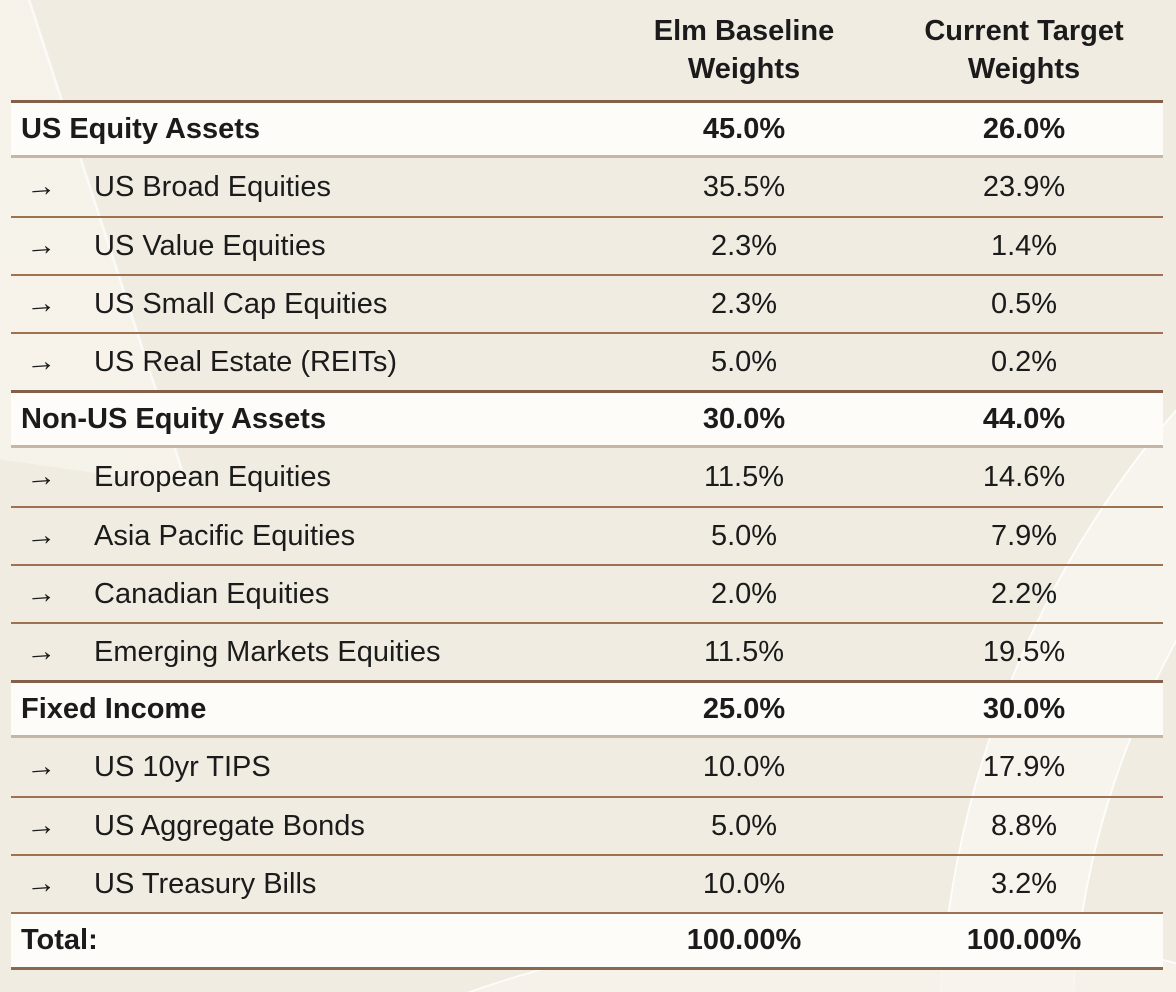 The height and width of the screenshot is (992, 1176). I want to click on asset-label: Asia Pacific Equities, so click(225, 535).